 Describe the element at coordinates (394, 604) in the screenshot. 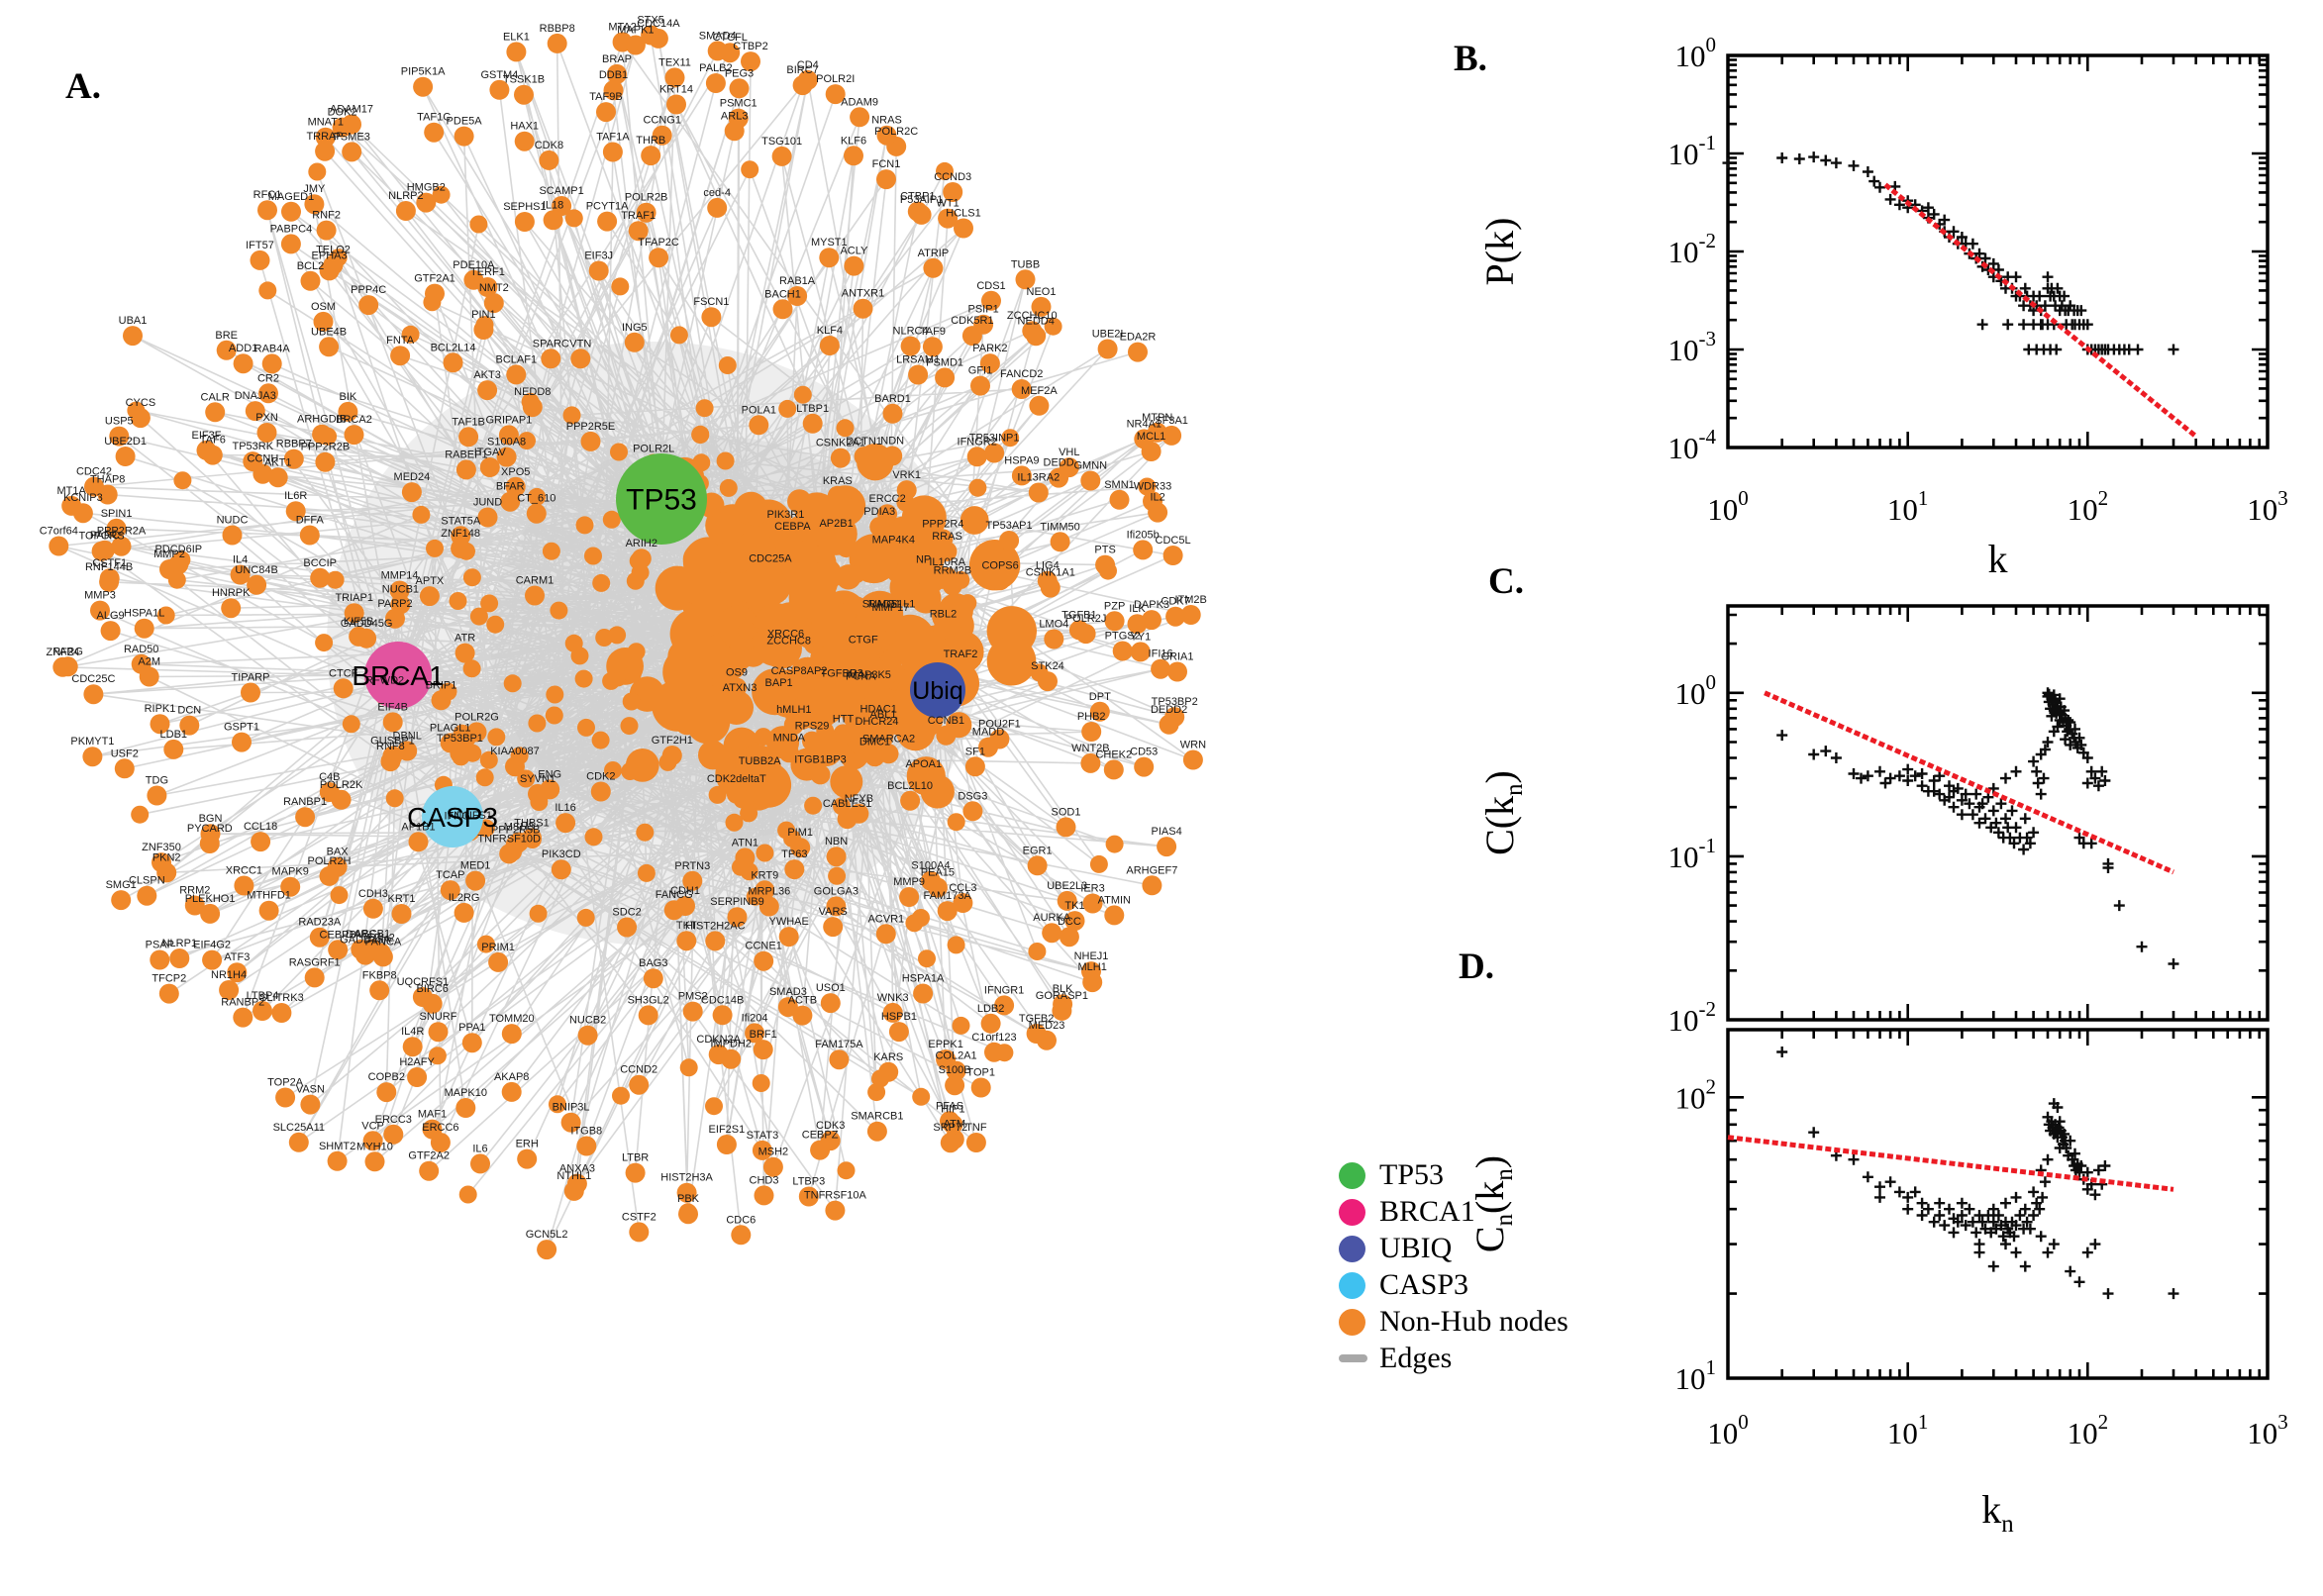

I see `network-node-label: PARP2` at that location.